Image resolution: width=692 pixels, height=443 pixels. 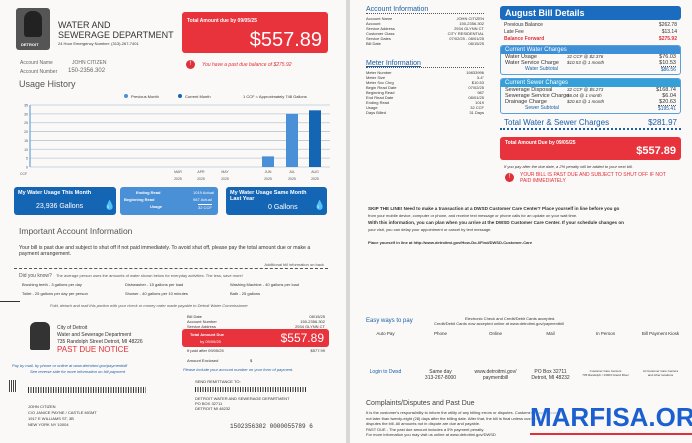 I want to click on charge-row: Drainage Charge $20.63 @ 1 month $20.63, so click(x=590, y=102).